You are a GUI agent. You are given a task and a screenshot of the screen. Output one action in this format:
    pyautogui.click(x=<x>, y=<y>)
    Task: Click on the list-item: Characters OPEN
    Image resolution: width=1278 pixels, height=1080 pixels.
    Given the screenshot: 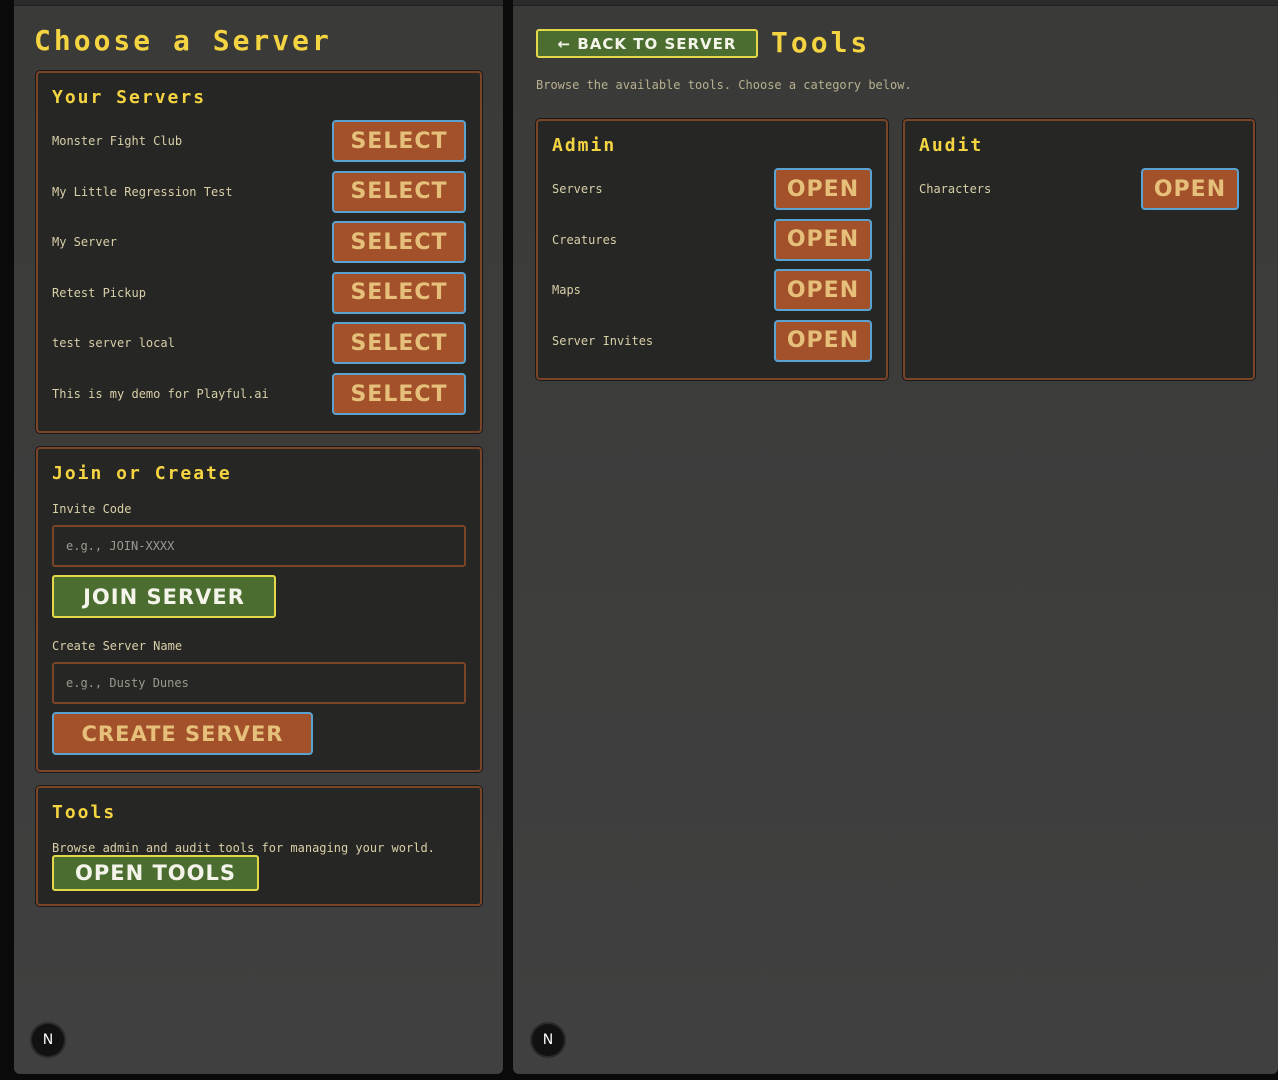 What is the action you would take?
    pyautogui.click(x=1079, y=189)
    